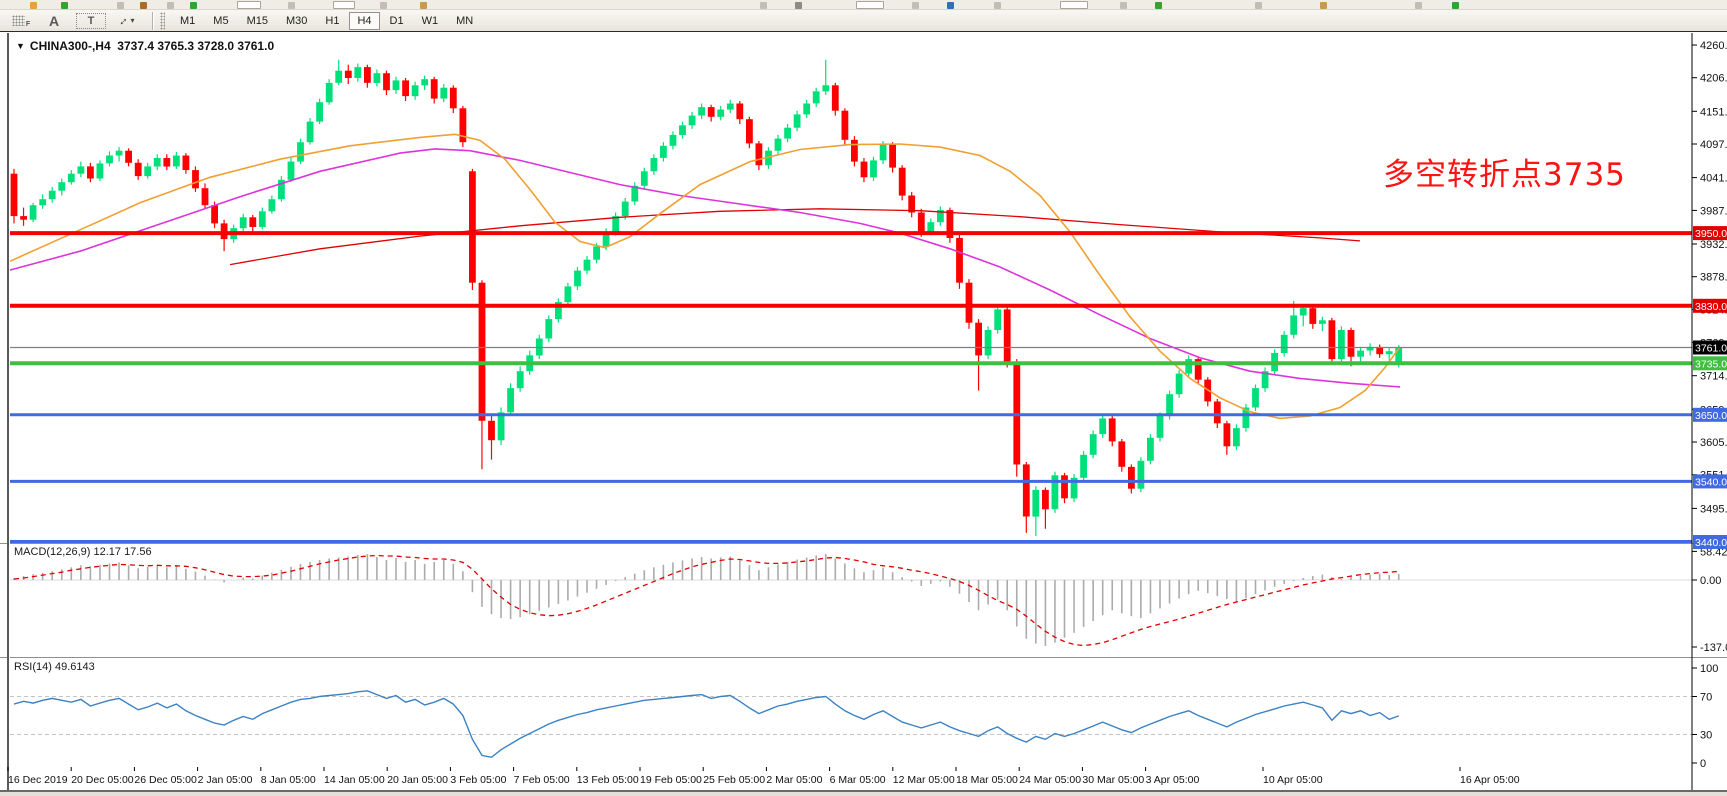  What do you see at coordinates (162, 20) in the screenshot?
I see `toolbar-drag-handle` at bounding box center [162, 20].